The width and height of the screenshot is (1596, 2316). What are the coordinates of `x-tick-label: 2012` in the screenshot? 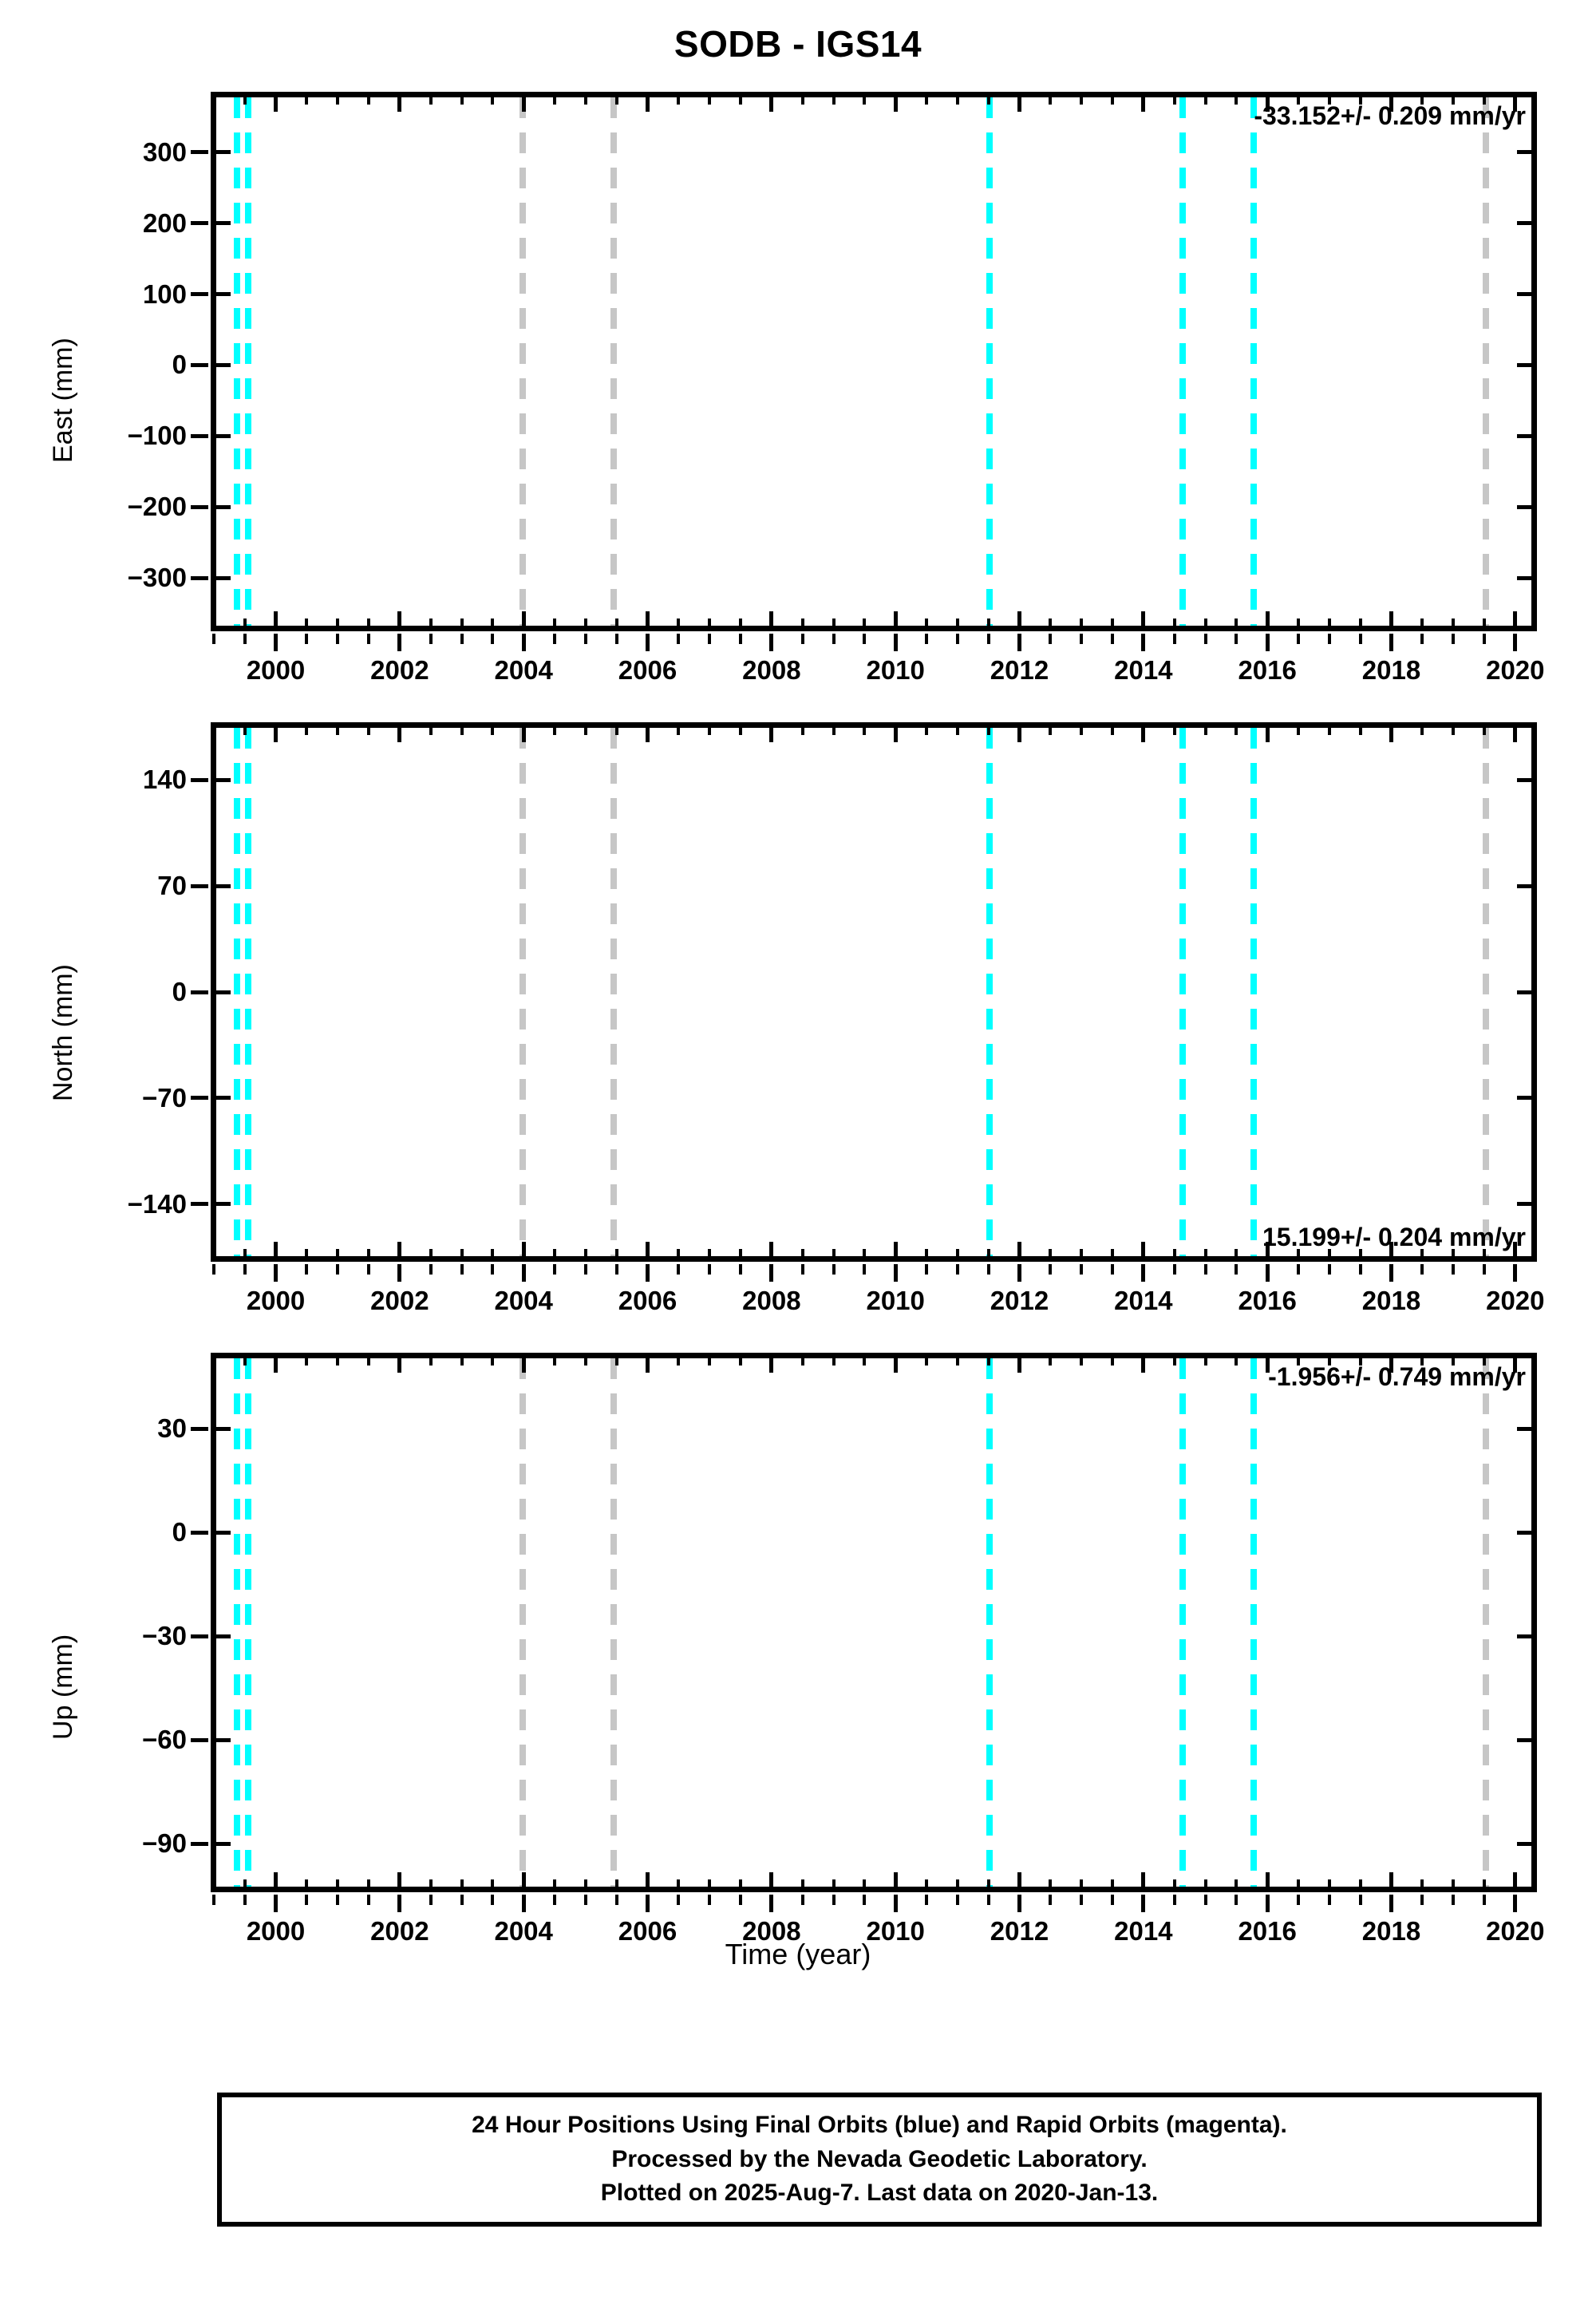 It's located at (1019, 1931).